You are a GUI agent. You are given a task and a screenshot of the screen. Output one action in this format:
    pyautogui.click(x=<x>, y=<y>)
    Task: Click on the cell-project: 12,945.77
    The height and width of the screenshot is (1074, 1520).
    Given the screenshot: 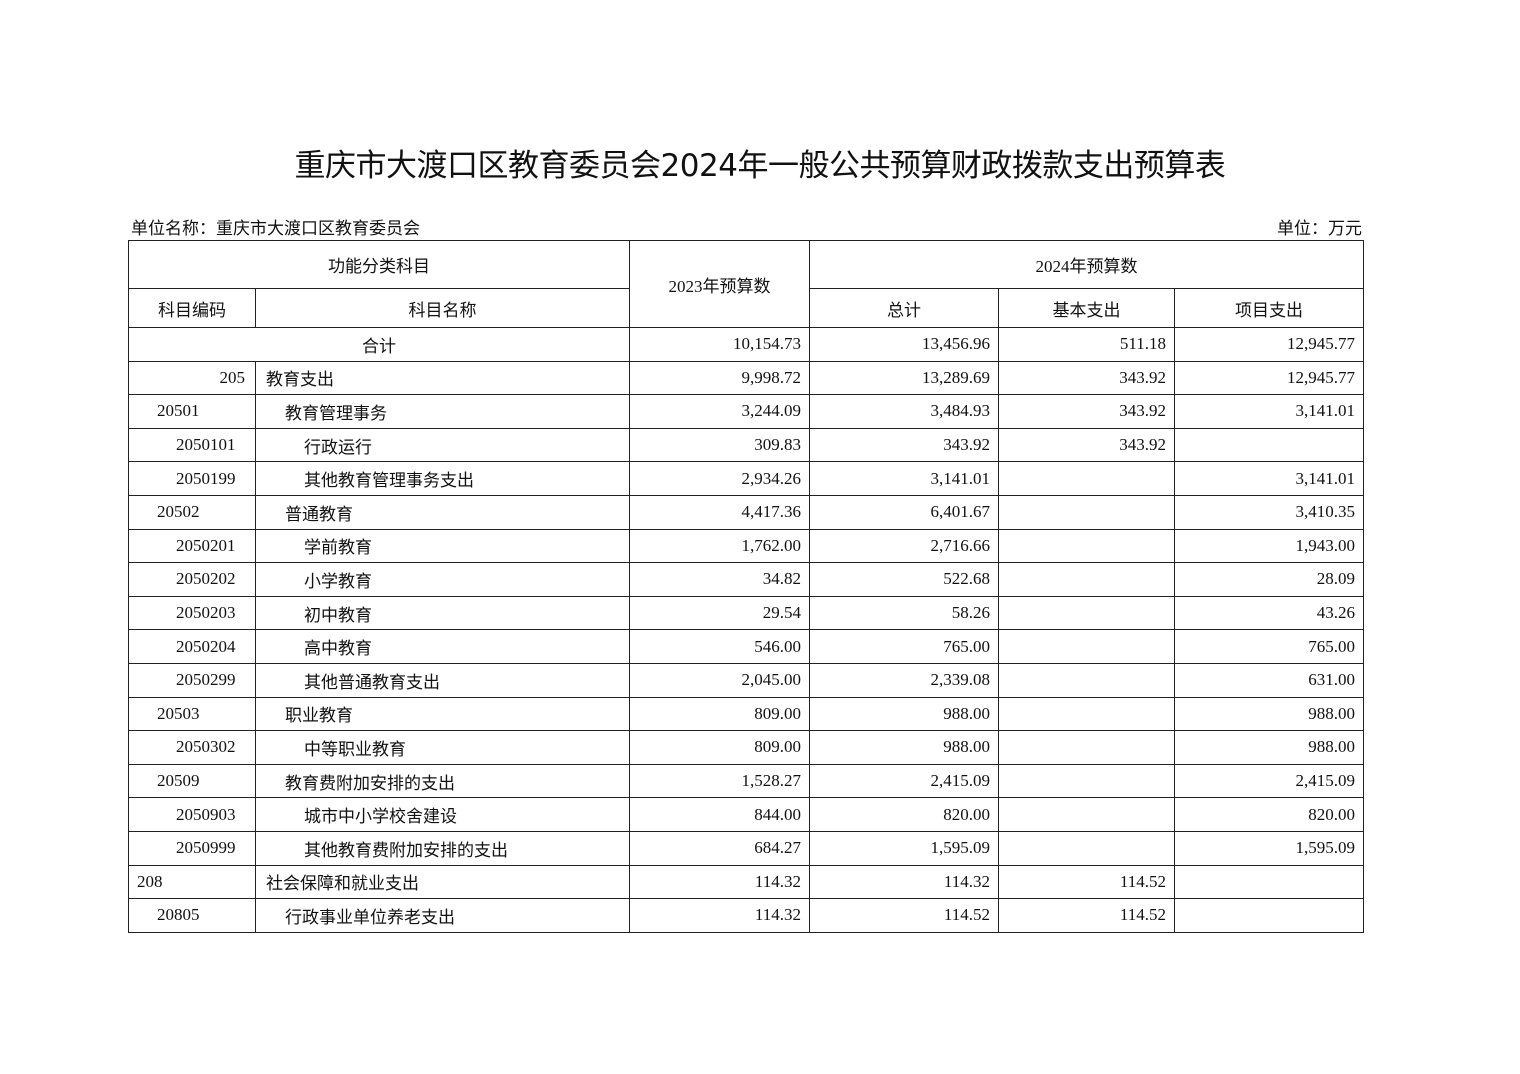 What is the action you would take?
    pyautogui.click(x=1269, y=378)
    